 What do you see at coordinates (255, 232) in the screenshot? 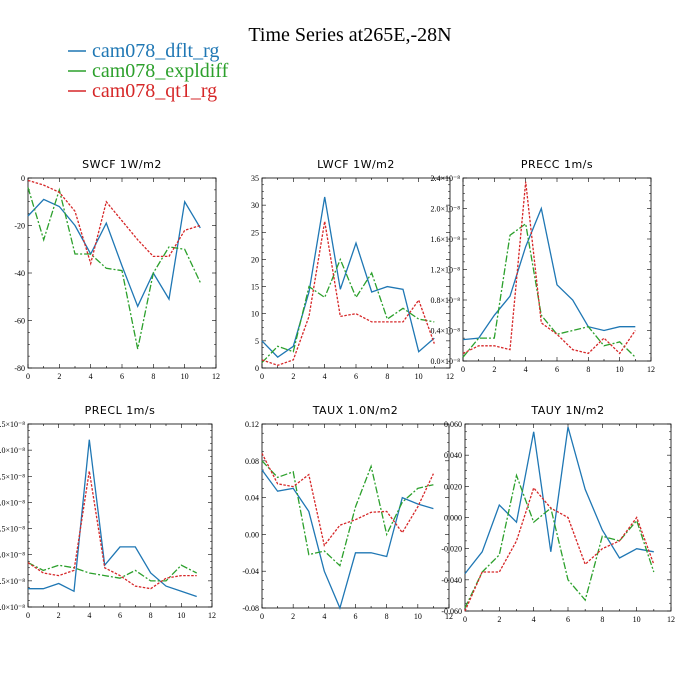
I see `y-tick-label: 25` at bounding box center [255, 232].